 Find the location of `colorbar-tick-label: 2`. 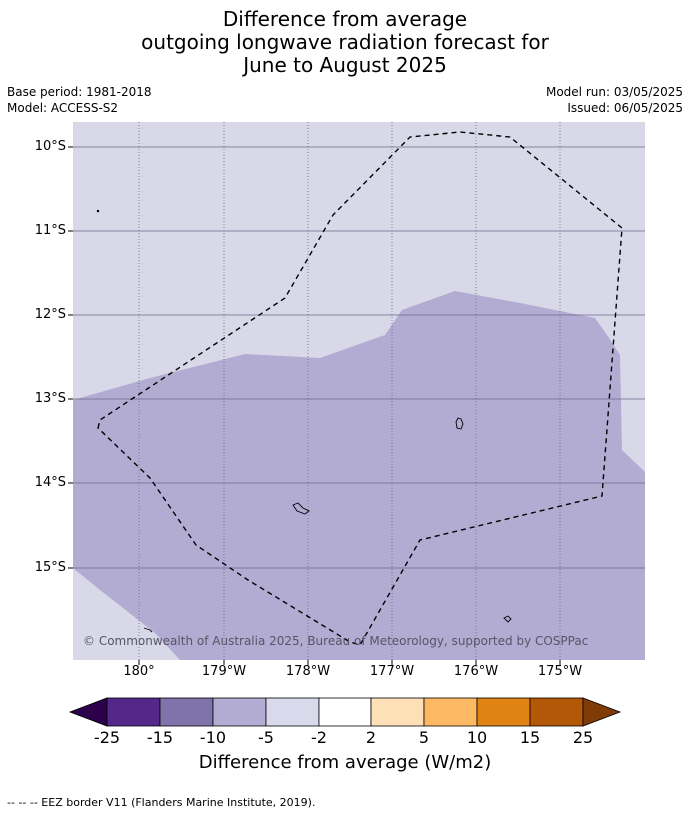

colorbar-tick-label: 2 is located at coordinates (371, 737).